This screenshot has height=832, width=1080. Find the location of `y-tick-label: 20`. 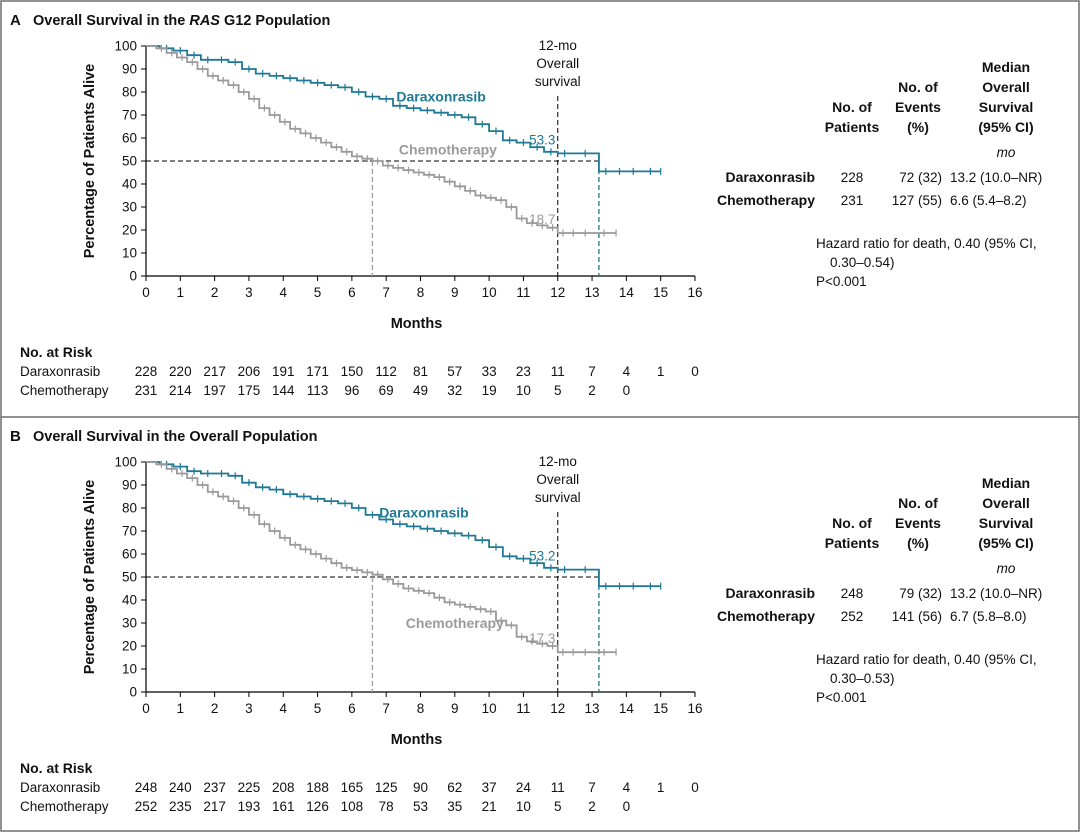

y-tick-label: 20 is located at coordinates (129, 646).